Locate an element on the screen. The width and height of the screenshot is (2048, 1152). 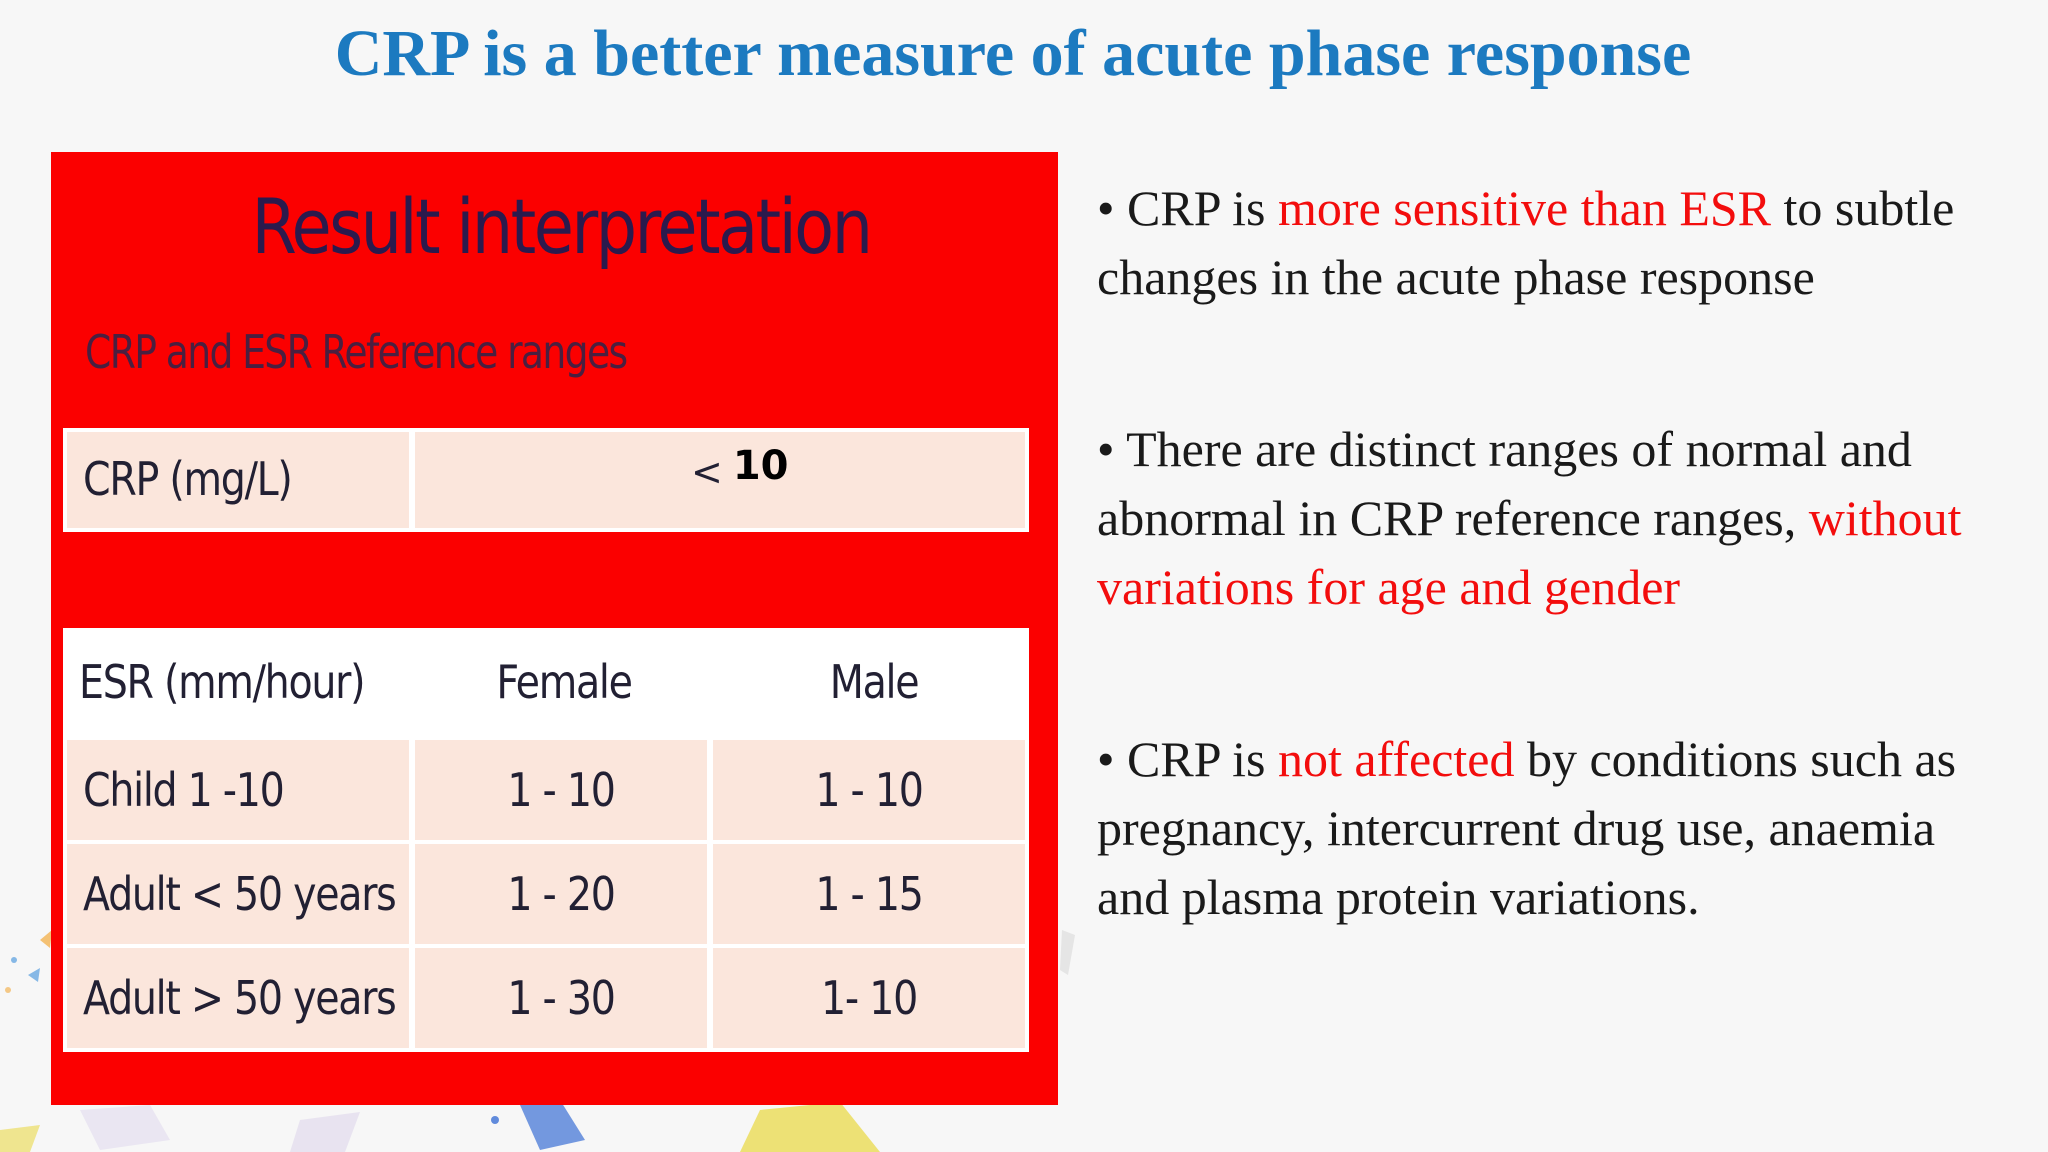
esr-female-value: 1 - 10 is located at coordinates (561, 790).